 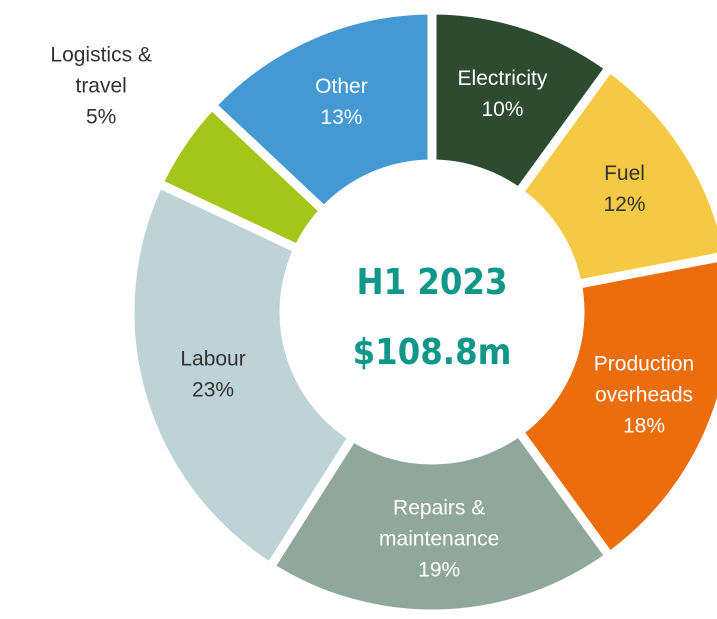 What do you see at coordinates (432, 352) in the screenshot?
I see `center-total: $108.8m` at bounding box center [432, 352].